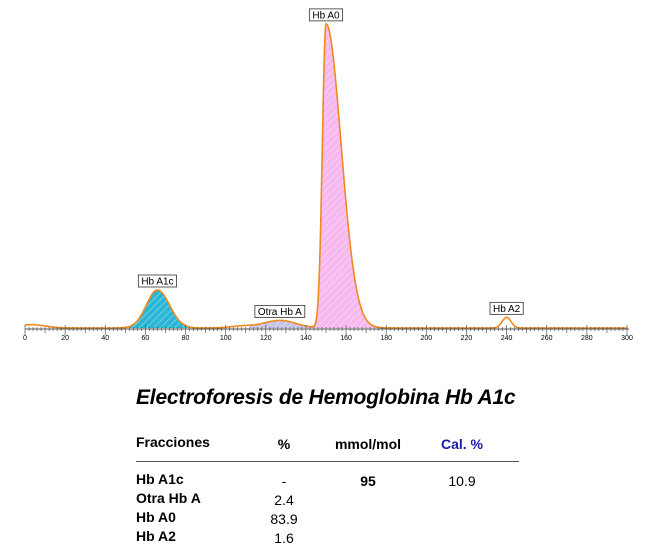 This screenshot has height=558, width=648. What do you see at coordinates (284, 500) in the screenshot?
I see `row-percent: 2.4` at bounding box center [284, 500].